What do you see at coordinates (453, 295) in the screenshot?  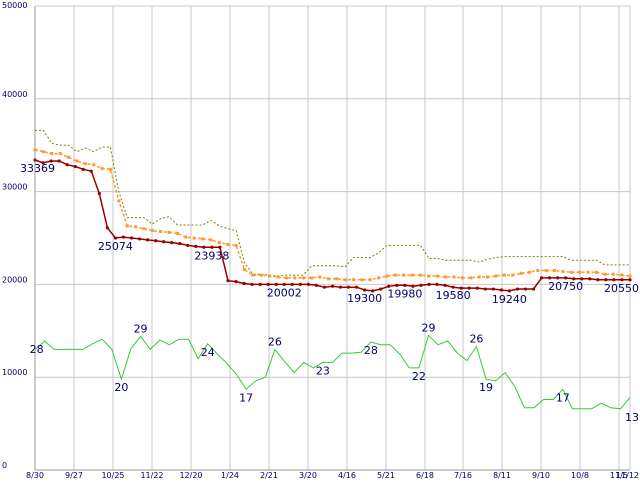 I see `data-label: 19580` at bounding box center [453, 295].